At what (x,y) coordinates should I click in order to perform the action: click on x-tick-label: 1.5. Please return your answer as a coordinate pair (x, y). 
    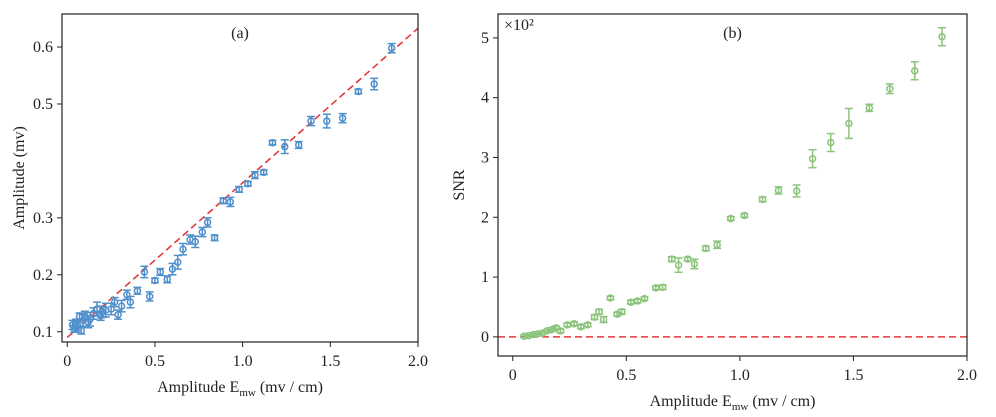
    Looking at the image, I should click on (330, 361).